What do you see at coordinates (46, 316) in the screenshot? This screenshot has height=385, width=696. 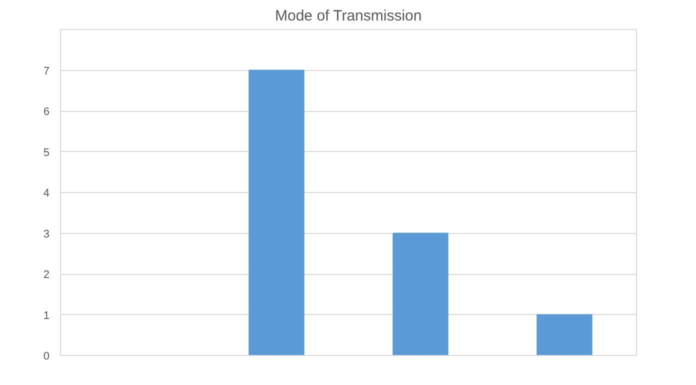 I see `y-tick-label: 1` at bounding box center [46, 316].